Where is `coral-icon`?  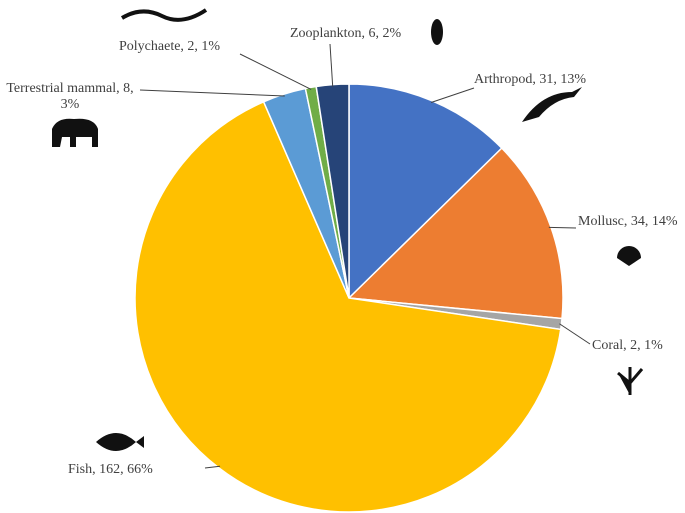 coral-icon is located at coordinates (630, 381).